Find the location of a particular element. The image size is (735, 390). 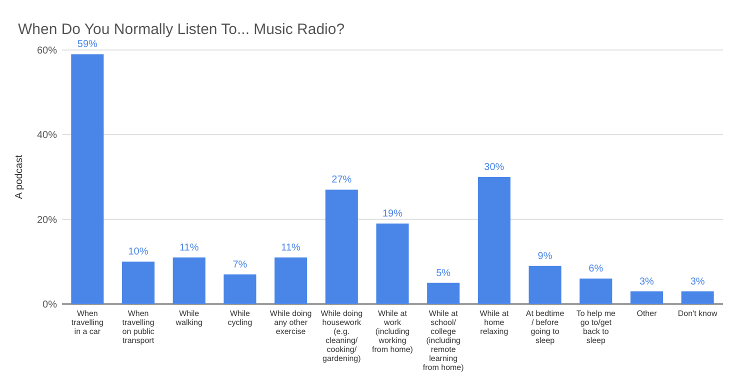

data-label: 30% is located at coordinates (494, 167).